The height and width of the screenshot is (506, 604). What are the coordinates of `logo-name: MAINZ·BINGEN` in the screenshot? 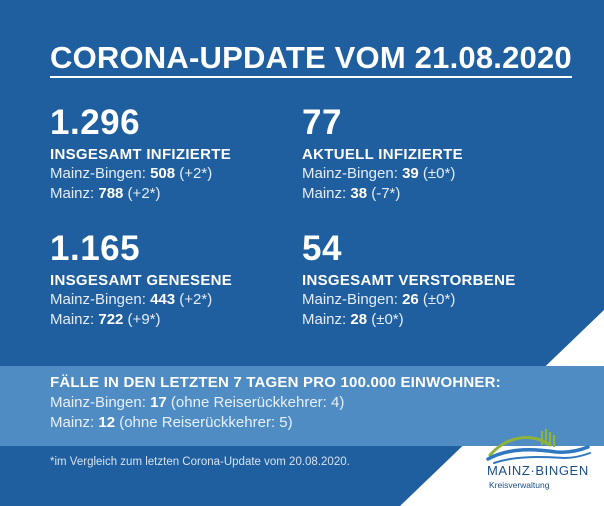 It's located at (538, 470).